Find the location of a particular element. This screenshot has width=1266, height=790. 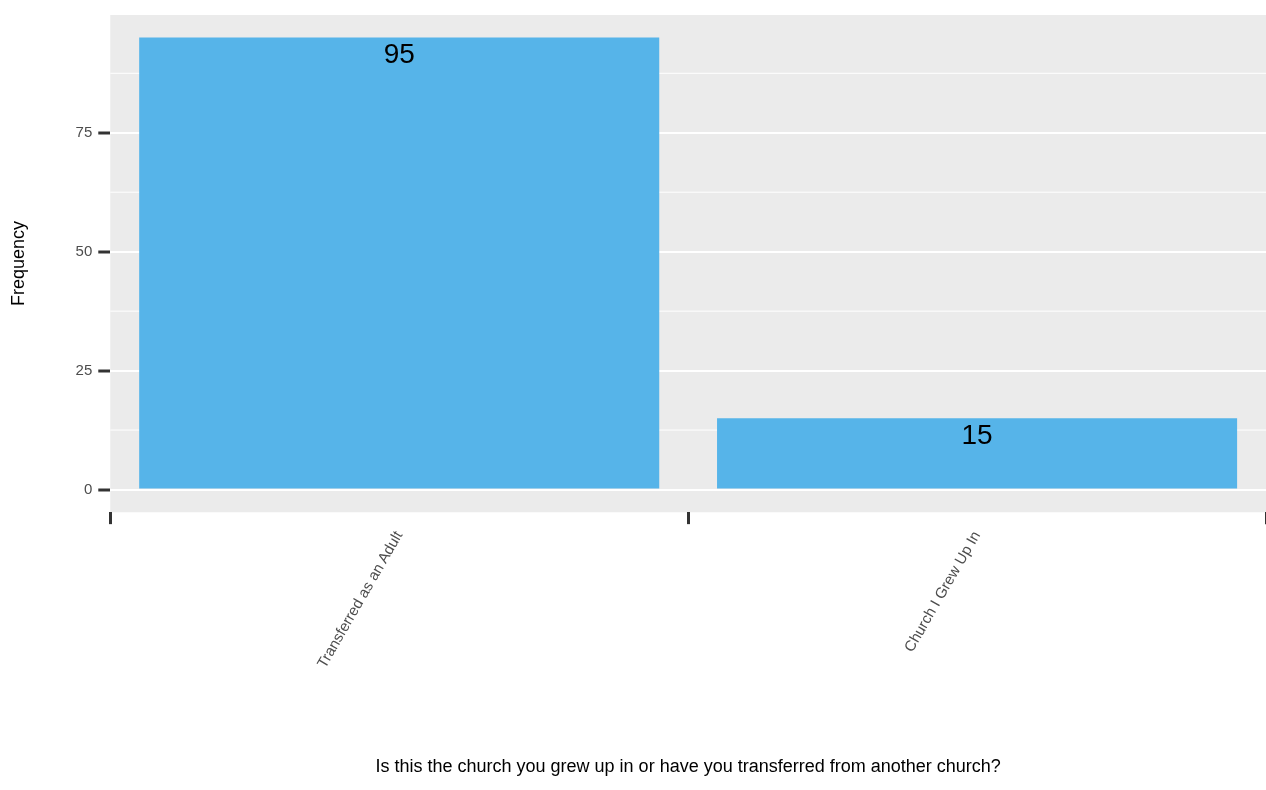

y-tick-label: 25 is located at coordinates (84, 369).